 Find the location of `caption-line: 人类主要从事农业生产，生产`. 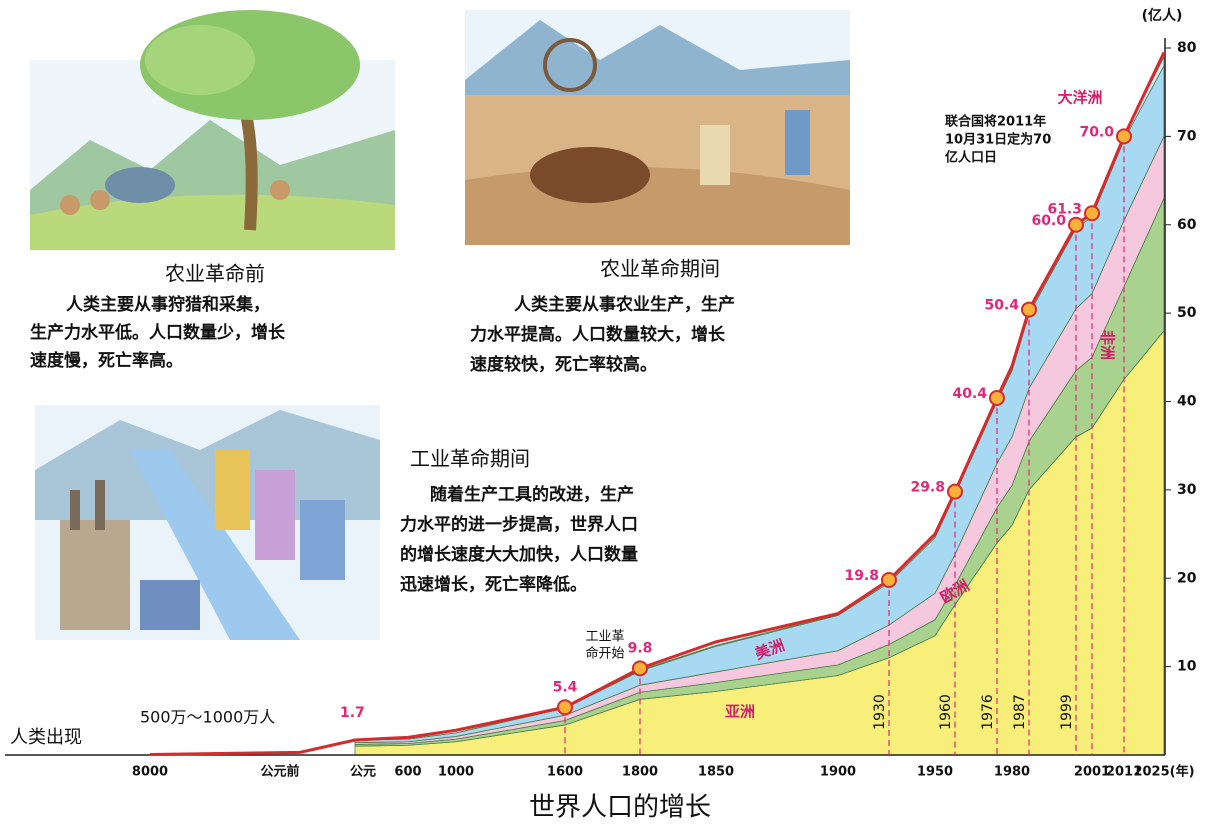

caption-line: 人类主要从事农业生产，生产 is located at coordinates (624, 304).